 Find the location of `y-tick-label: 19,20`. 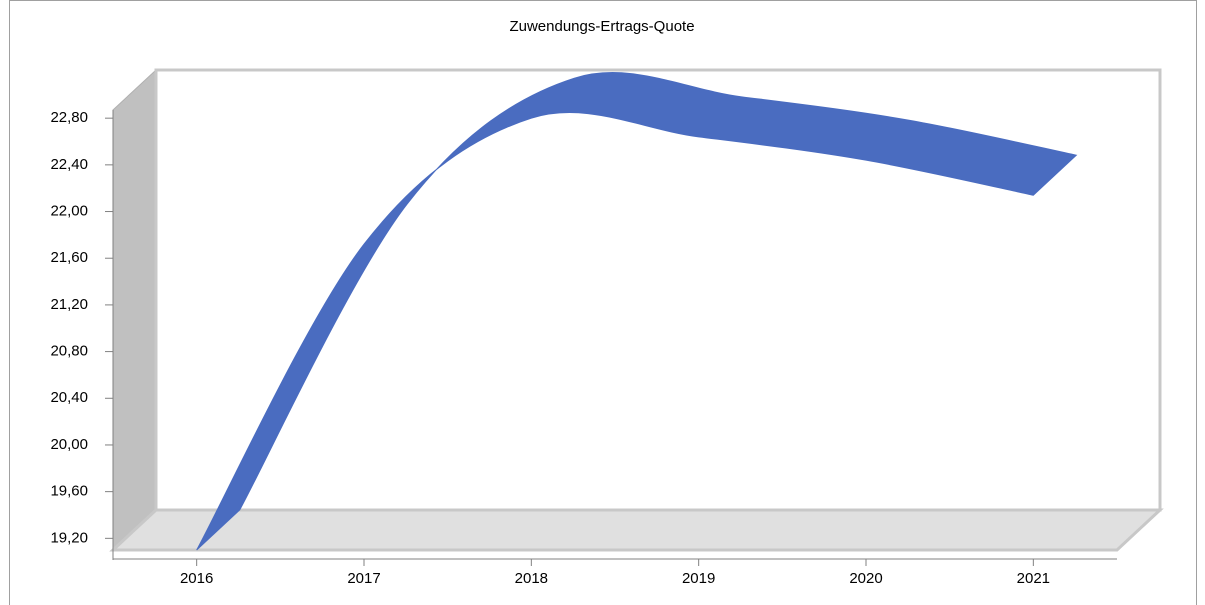

y-tick-label: 19,20 is located at coordinates (69, 537).